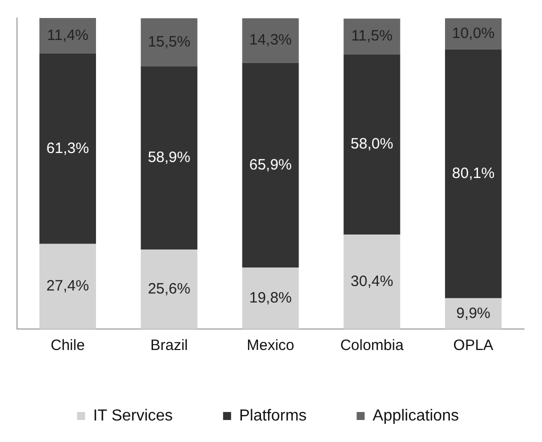  I want to click on legend-label: Platforms, so click(273, 415).